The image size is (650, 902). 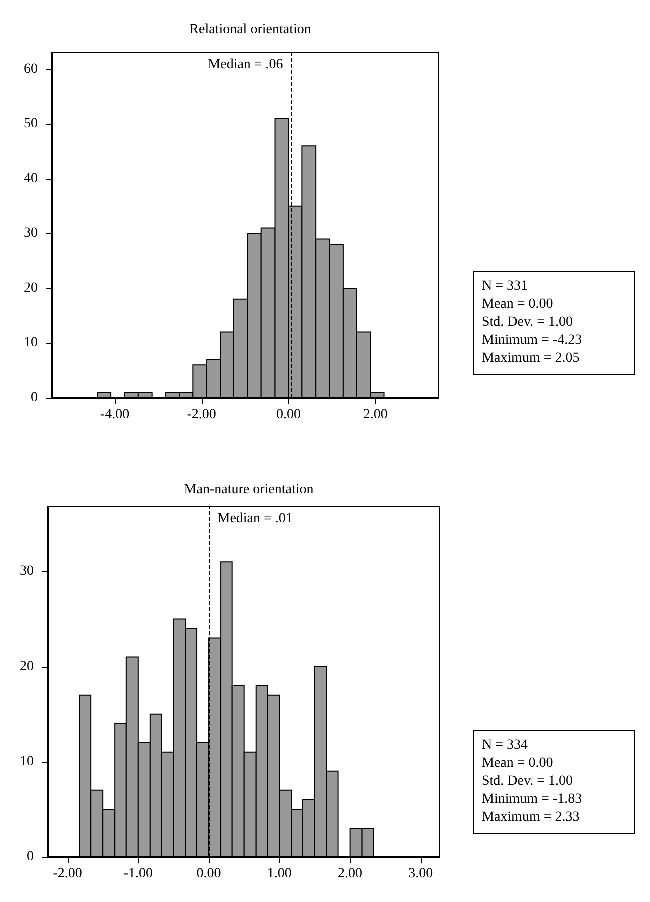 I want to click on ref-line-label: Median = .06, so click(x=246, y=65).